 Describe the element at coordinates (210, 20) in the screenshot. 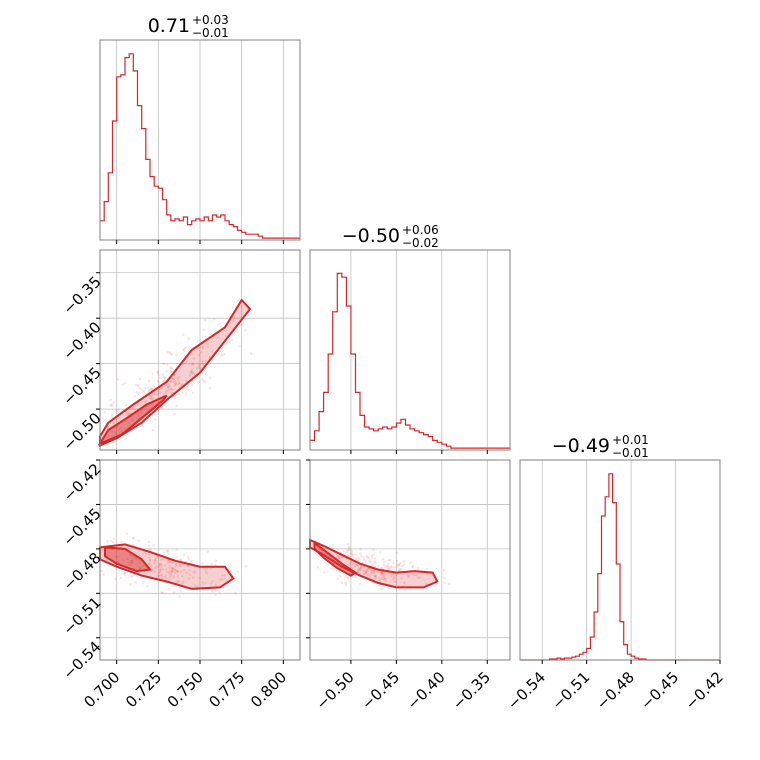

I see `panel-title-plus: +0.03` at that location.